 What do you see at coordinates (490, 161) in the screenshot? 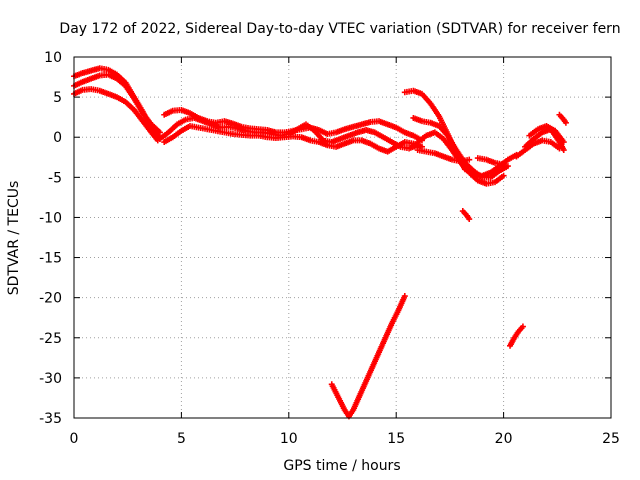
I see `series-track-k` at bounding box center [490, 161].